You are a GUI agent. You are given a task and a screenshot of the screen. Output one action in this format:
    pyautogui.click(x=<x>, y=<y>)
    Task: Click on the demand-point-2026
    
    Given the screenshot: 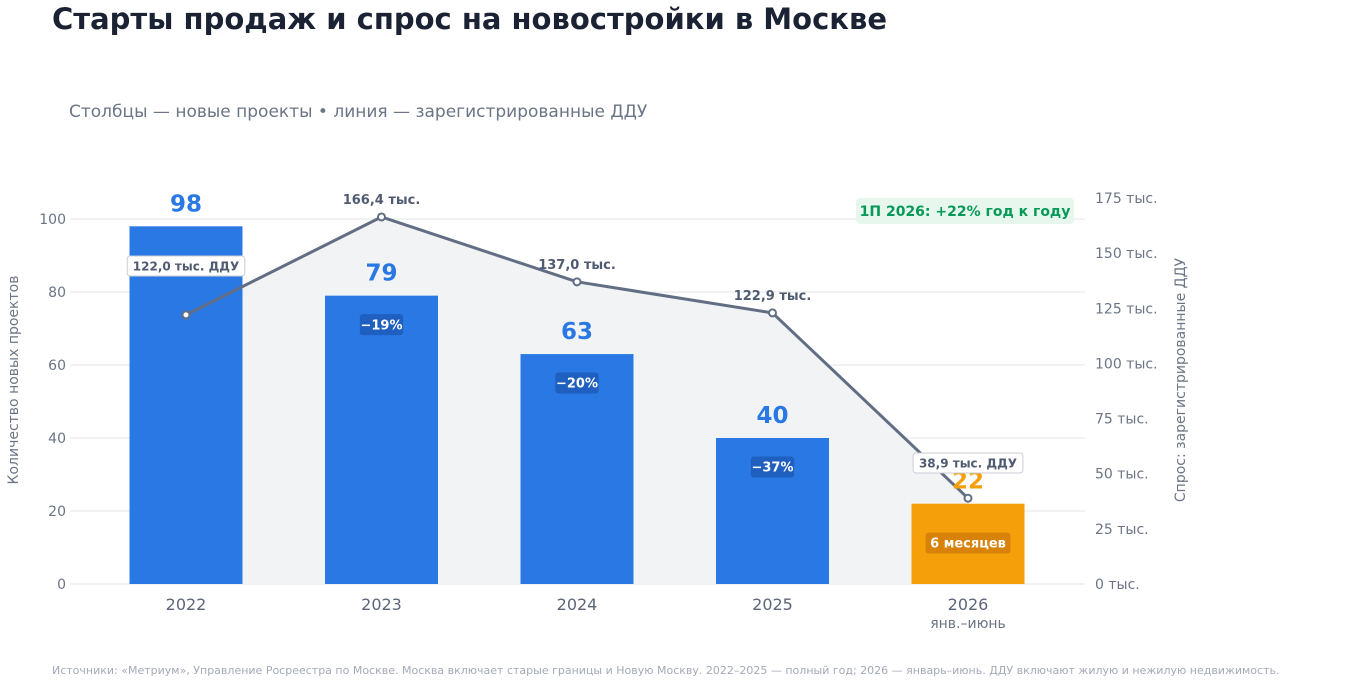 What is the action you would take?
    pyautogui.click(x=968, y=498)
    